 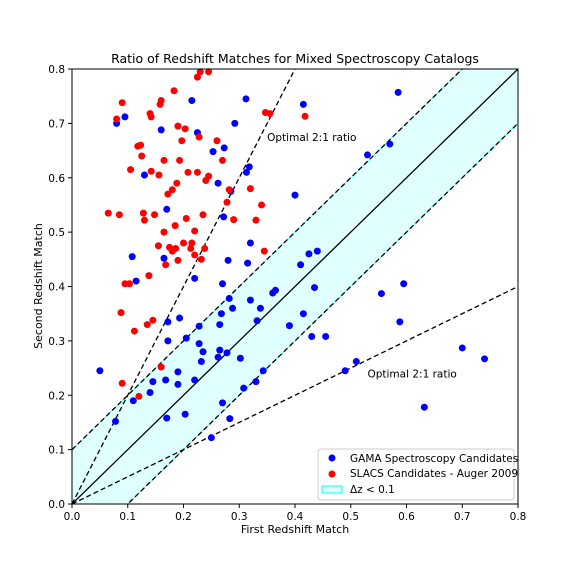 What do you see at coordinates (60, 287) in the screenshot?
I see `y-axis-ticks: 0.0 0.1 0.2 0.3 0.4 0.5 0.6 0.7 0.8` at bounding box center [60, 287].